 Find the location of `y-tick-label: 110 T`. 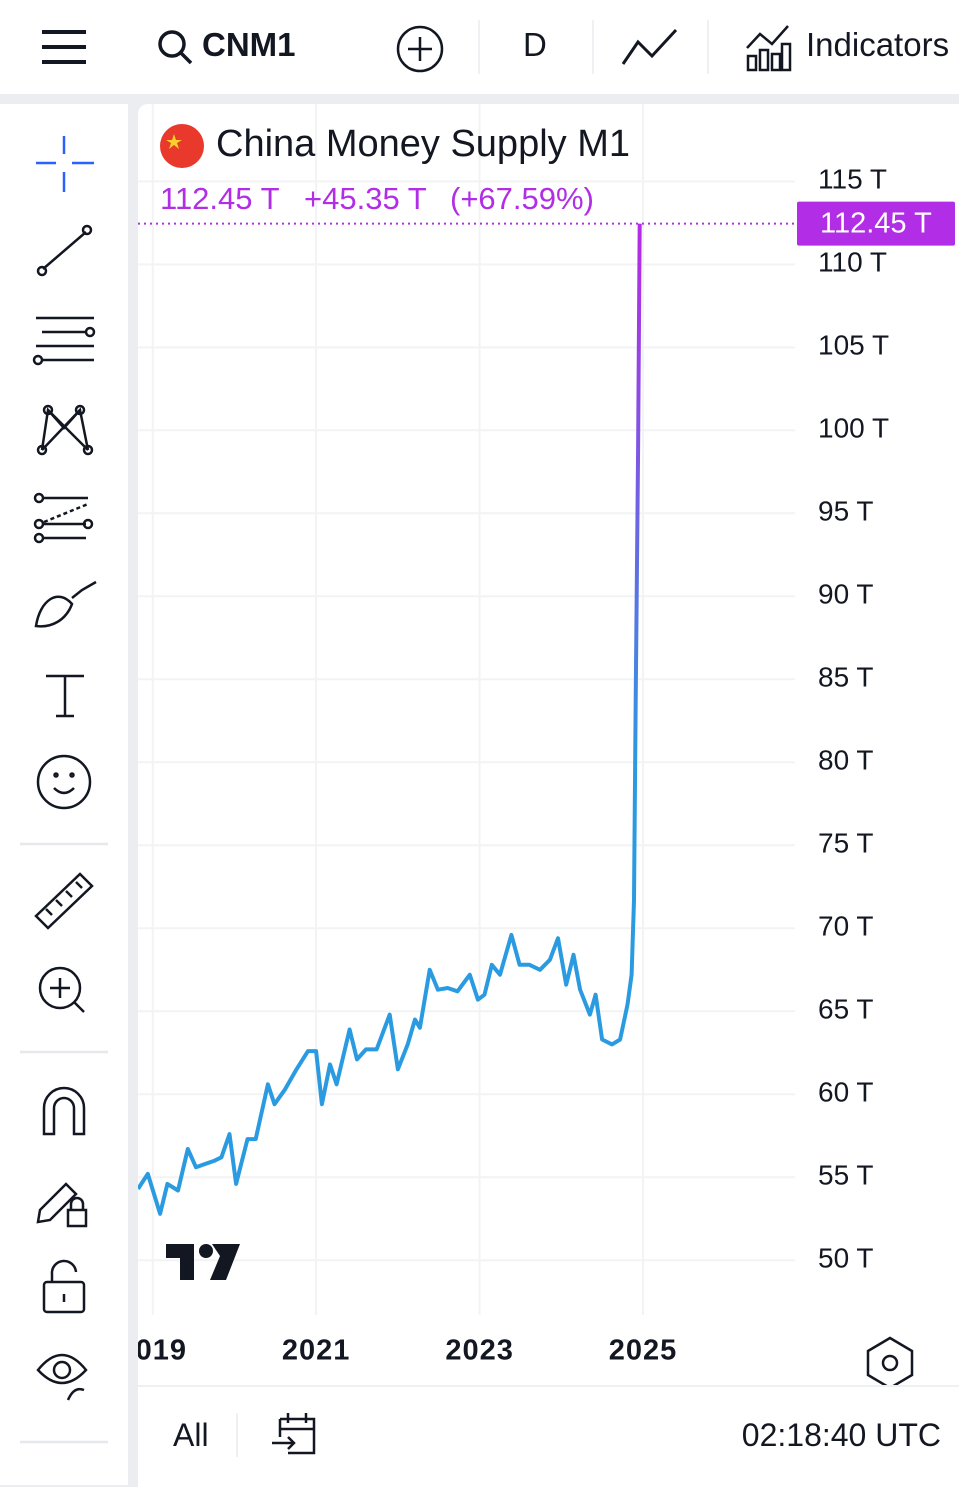

y-tick-label: 110 T is located at coordinates (852, 262).